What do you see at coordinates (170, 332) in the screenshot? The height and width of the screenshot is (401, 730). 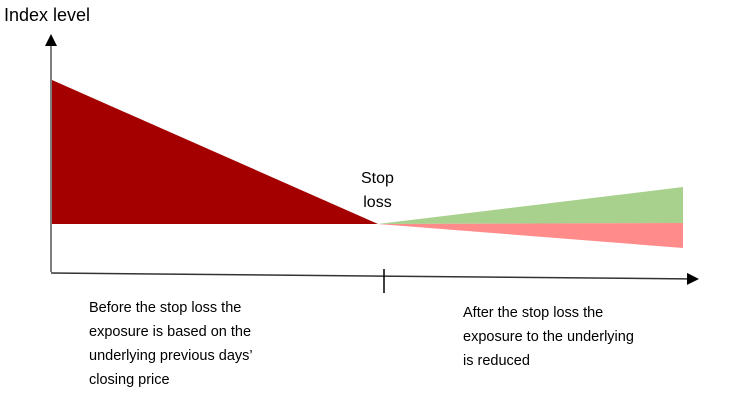 I see `description-line: exposure is based on the` at bounding box center [170, 332].